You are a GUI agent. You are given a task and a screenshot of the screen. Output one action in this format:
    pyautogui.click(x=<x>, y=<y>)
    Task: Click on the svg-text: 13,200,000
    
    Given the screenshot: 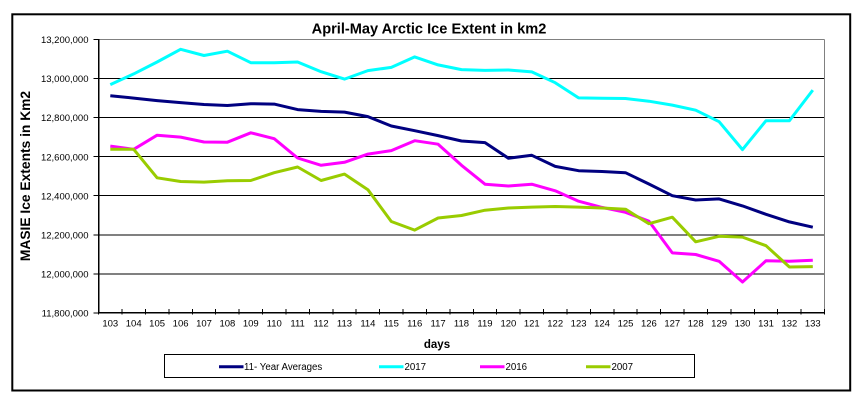 What is the action you would take?
    pyautogui.click(x=65, y=40)
    